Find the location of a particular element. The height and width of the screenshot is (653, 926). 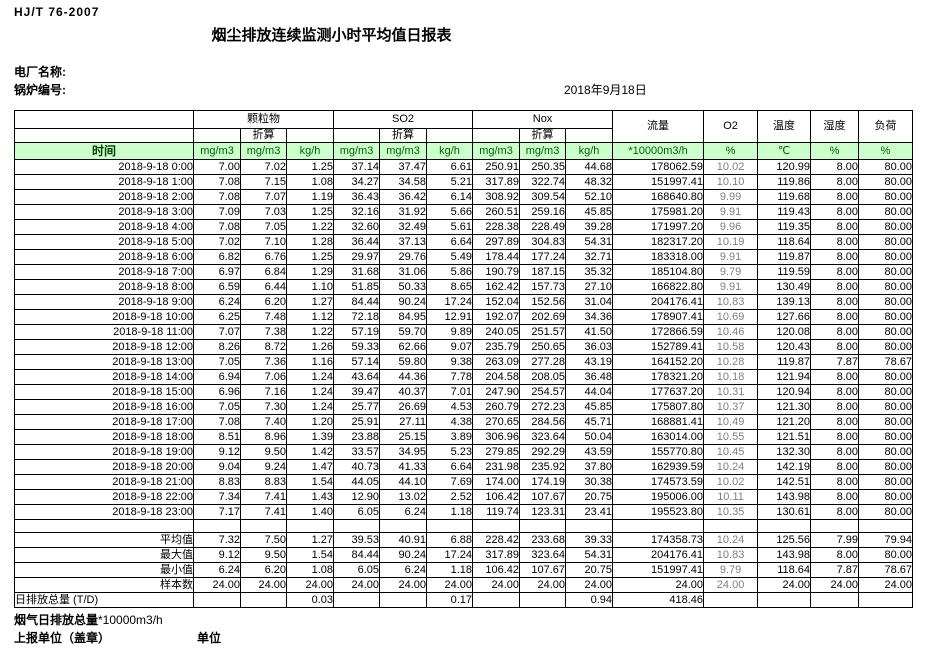

group-so2: SO2 is located at coordinates (403, 119).